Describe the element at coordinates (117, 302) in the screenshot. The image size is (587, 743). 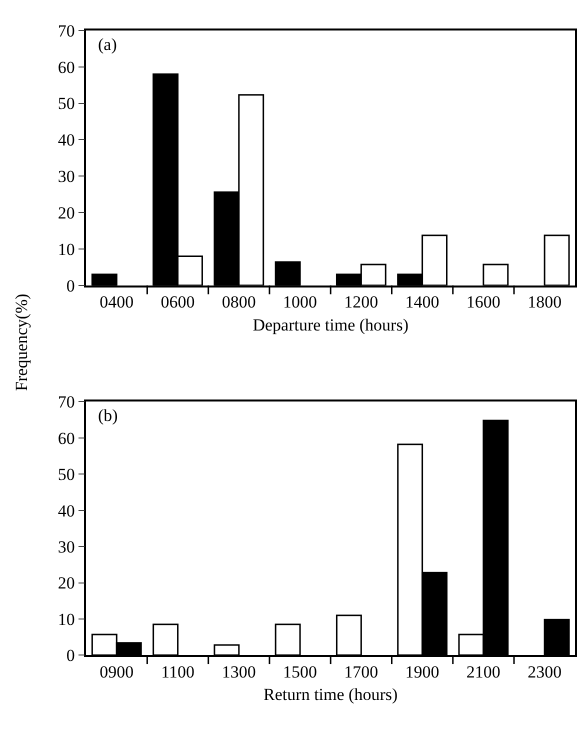
I see `x-tick-label: 0400` at that location.